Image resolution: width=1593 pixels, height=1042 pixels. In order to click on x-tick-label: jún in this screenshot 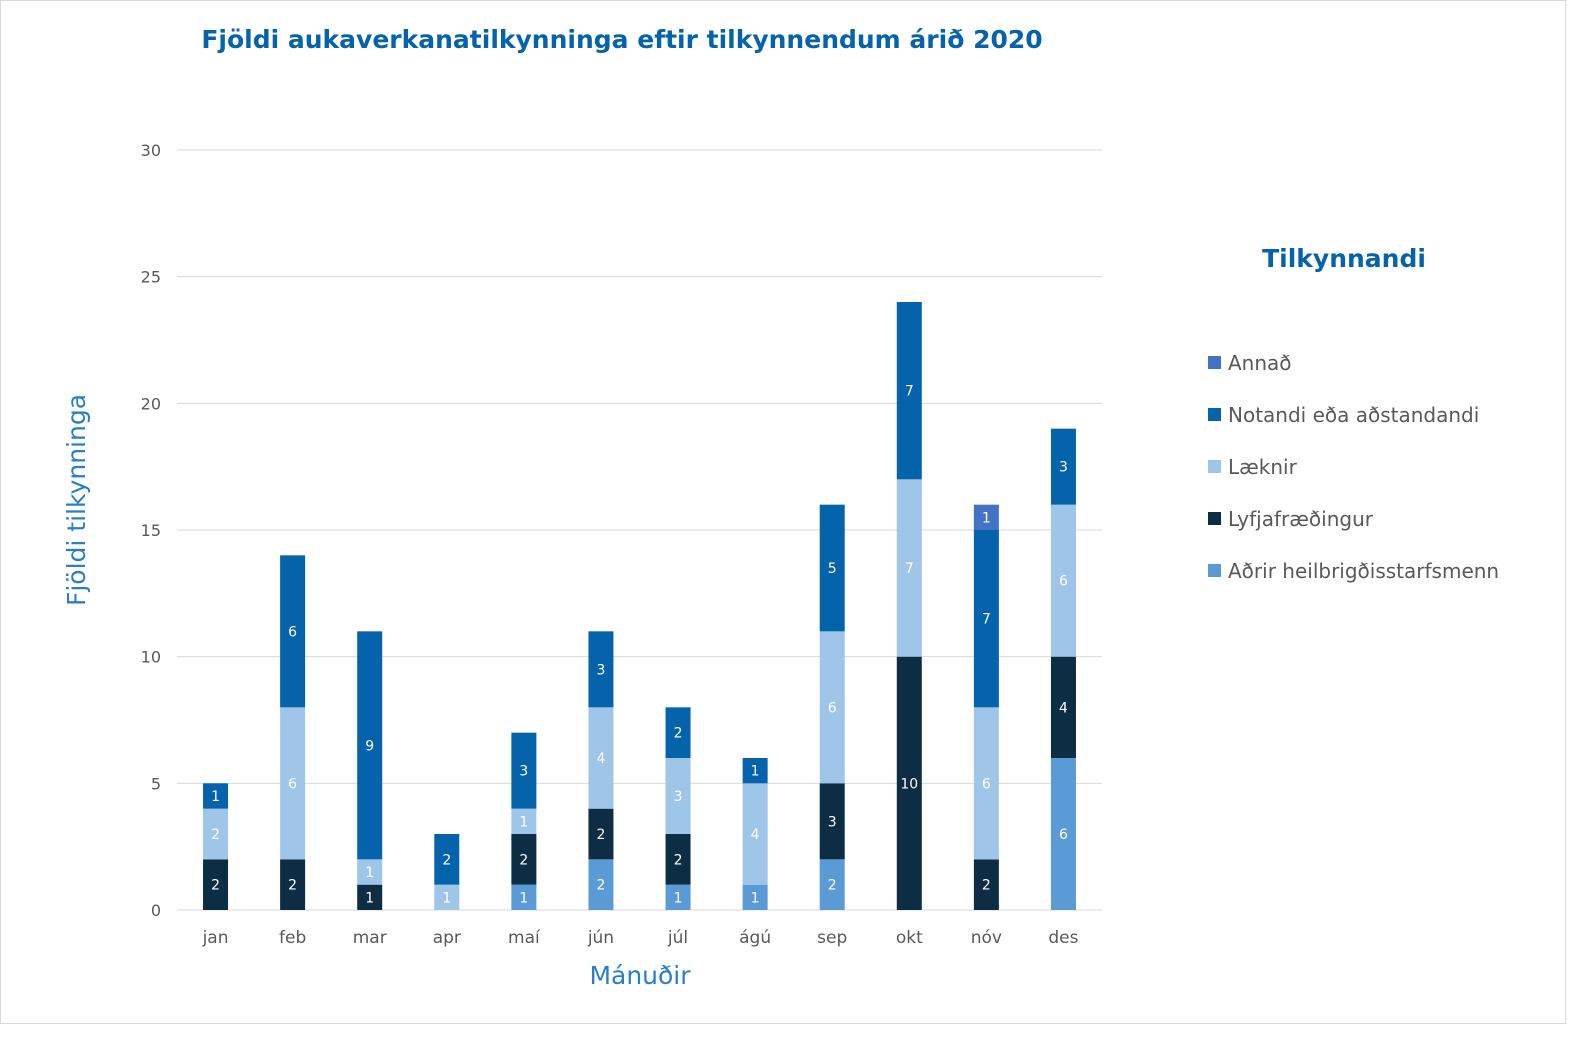, I will do `click(600, 938)`.